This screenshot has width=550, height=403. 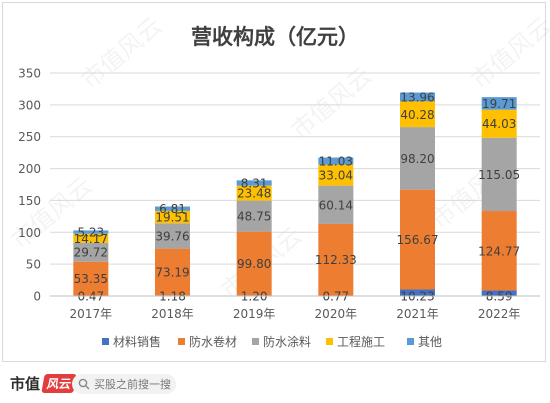 What do you see at coordinates (275, 383) in the screenshot?
I see `footer-bar: 市值 风云 买股之前搜一搜` at bounding box center [275, 383].